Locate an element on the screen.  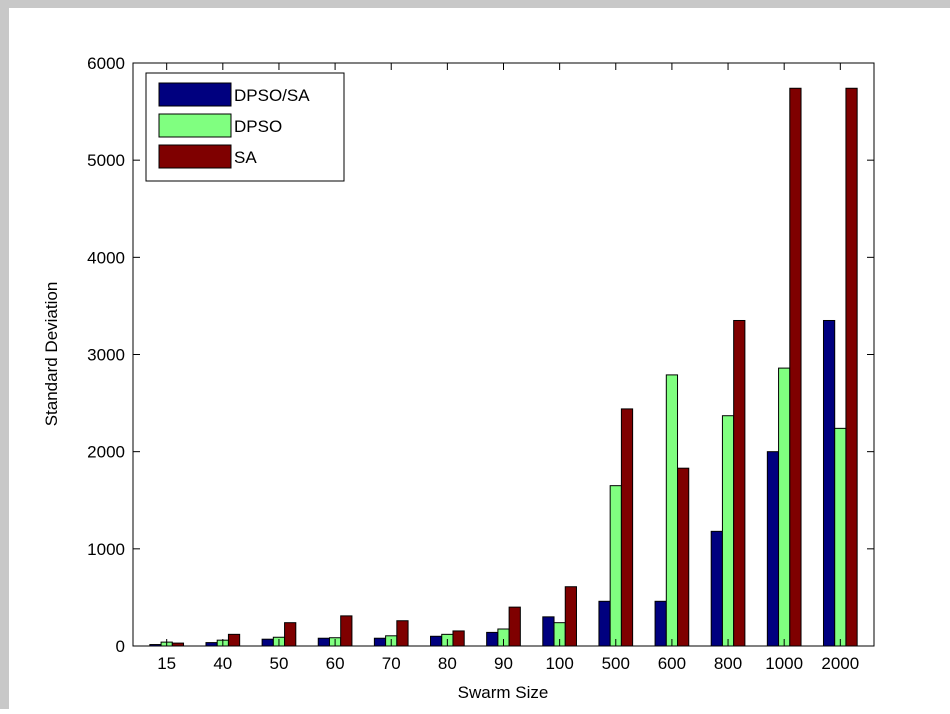
x-tick-label: 50 is located at coordinates (278, 663).